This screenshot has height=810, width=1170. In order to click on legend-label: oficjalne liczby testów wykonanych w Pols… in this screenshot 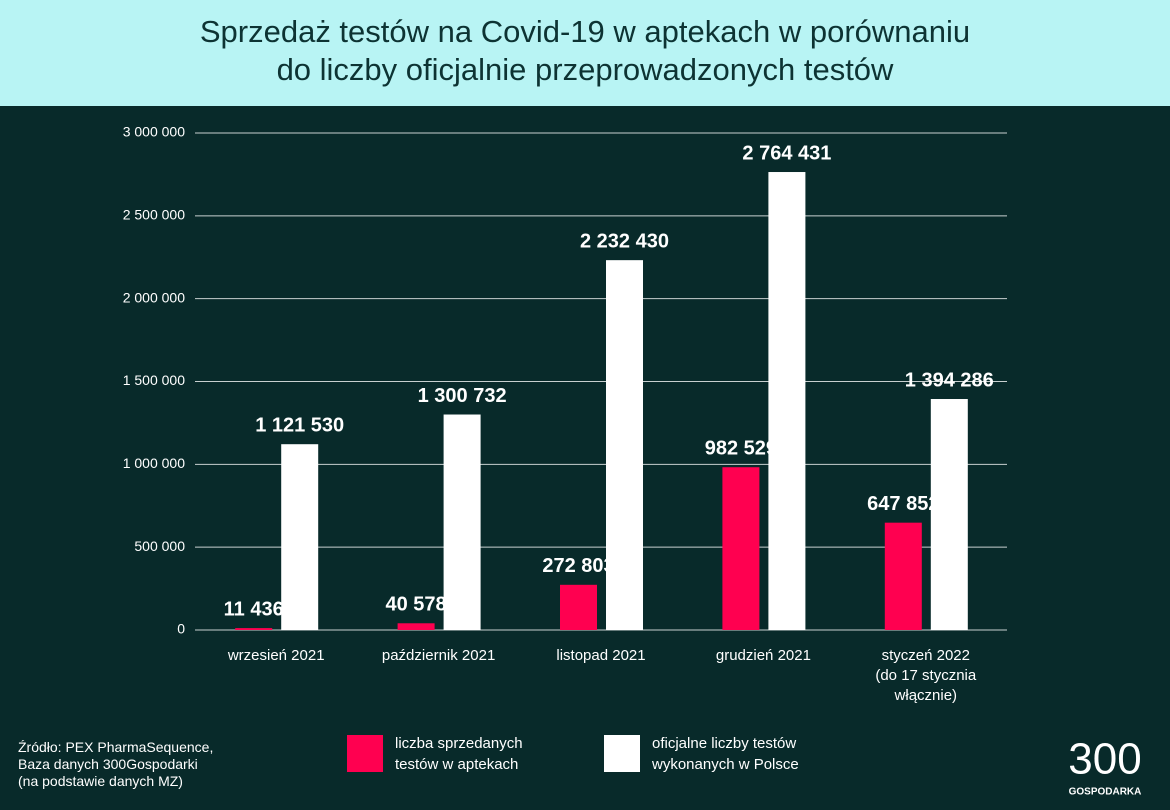, I will do `click(725, 754)`.